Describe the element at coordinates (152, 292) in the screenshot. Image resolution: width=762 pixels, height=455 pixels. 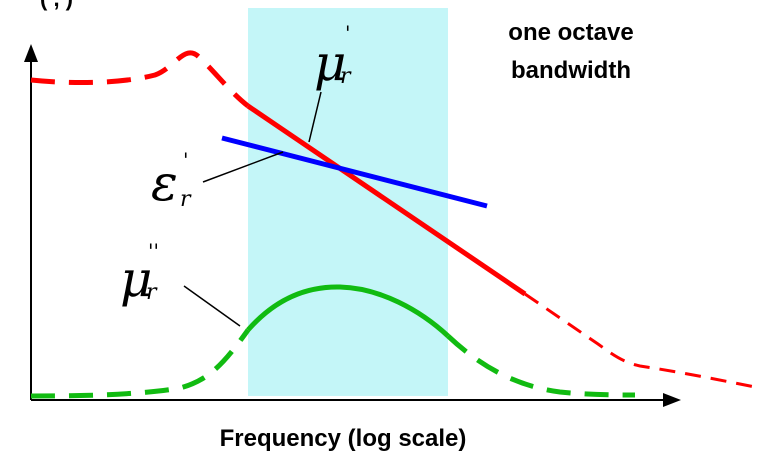
I see `mu-double-prime-sub: r` at that location.